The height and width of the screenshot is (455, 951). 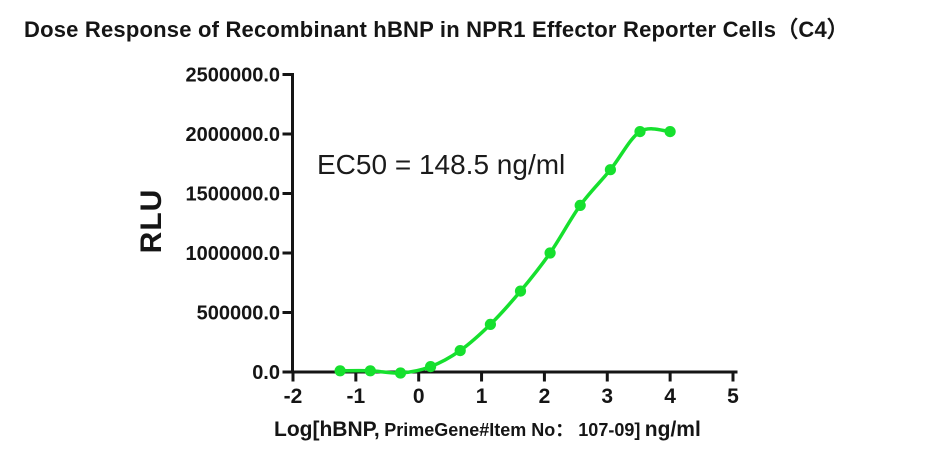 I want to click on x-tick-label: 4, so click(x=670, y=396).